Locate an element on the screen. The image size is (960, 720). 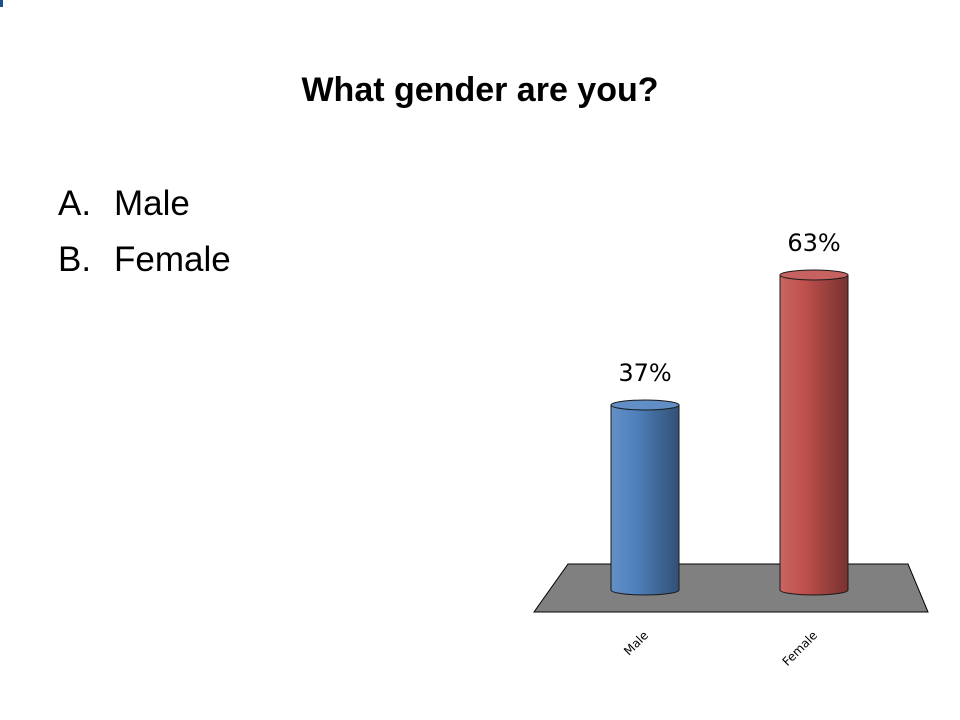
data-label-female: 63% is located at coordinates (813, 243).